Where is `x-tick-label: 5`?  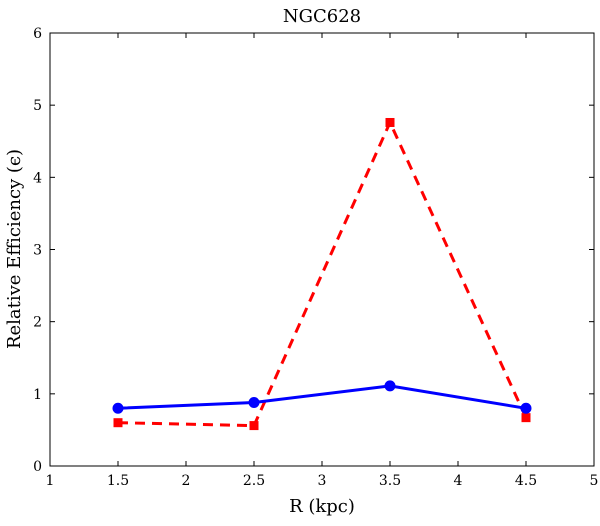
x-tick-label: 5 is located at coordinates (594, 481).